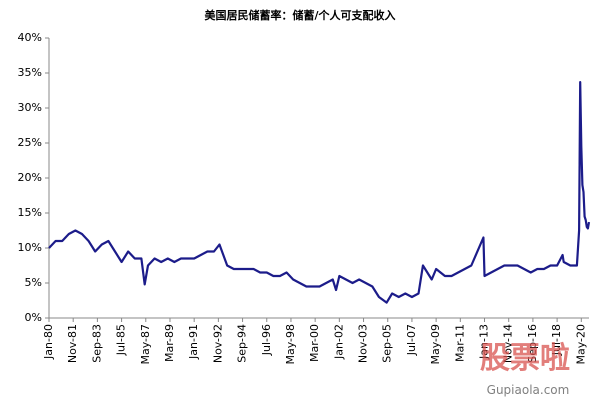 Image resolution: width=600 pixels, height=404 pixels. What do you see at coordinates (30, 72) in the screenshot?
I see `y-tick-label: 35%` at bounding box center [30, 72].